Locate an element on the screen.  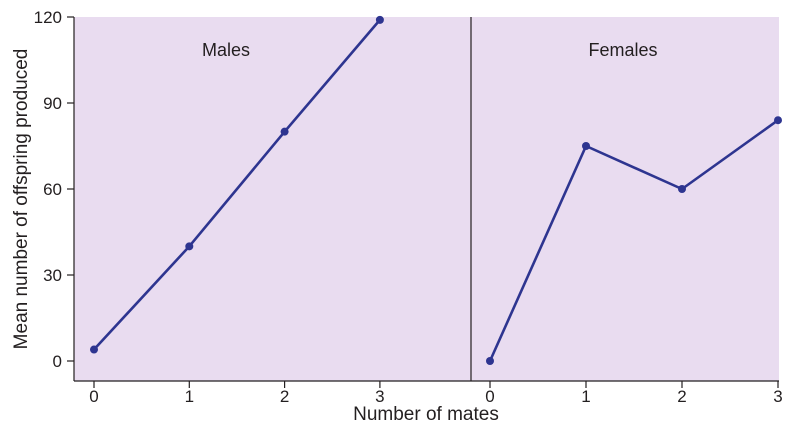
panel-label-females: Females is located at coordinates (622, 50).